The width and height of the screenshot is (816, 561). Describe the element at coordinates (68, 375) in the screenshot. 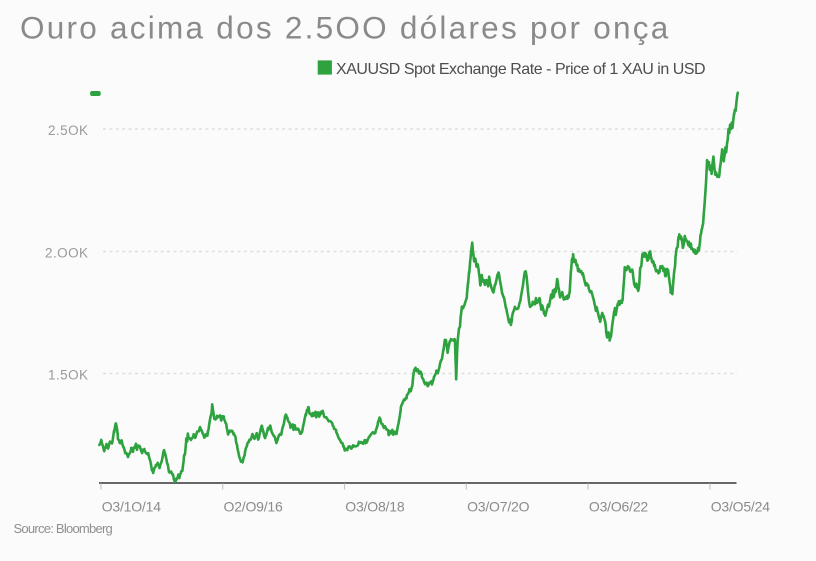

I see `svg-text: 1.5OK` at that location.